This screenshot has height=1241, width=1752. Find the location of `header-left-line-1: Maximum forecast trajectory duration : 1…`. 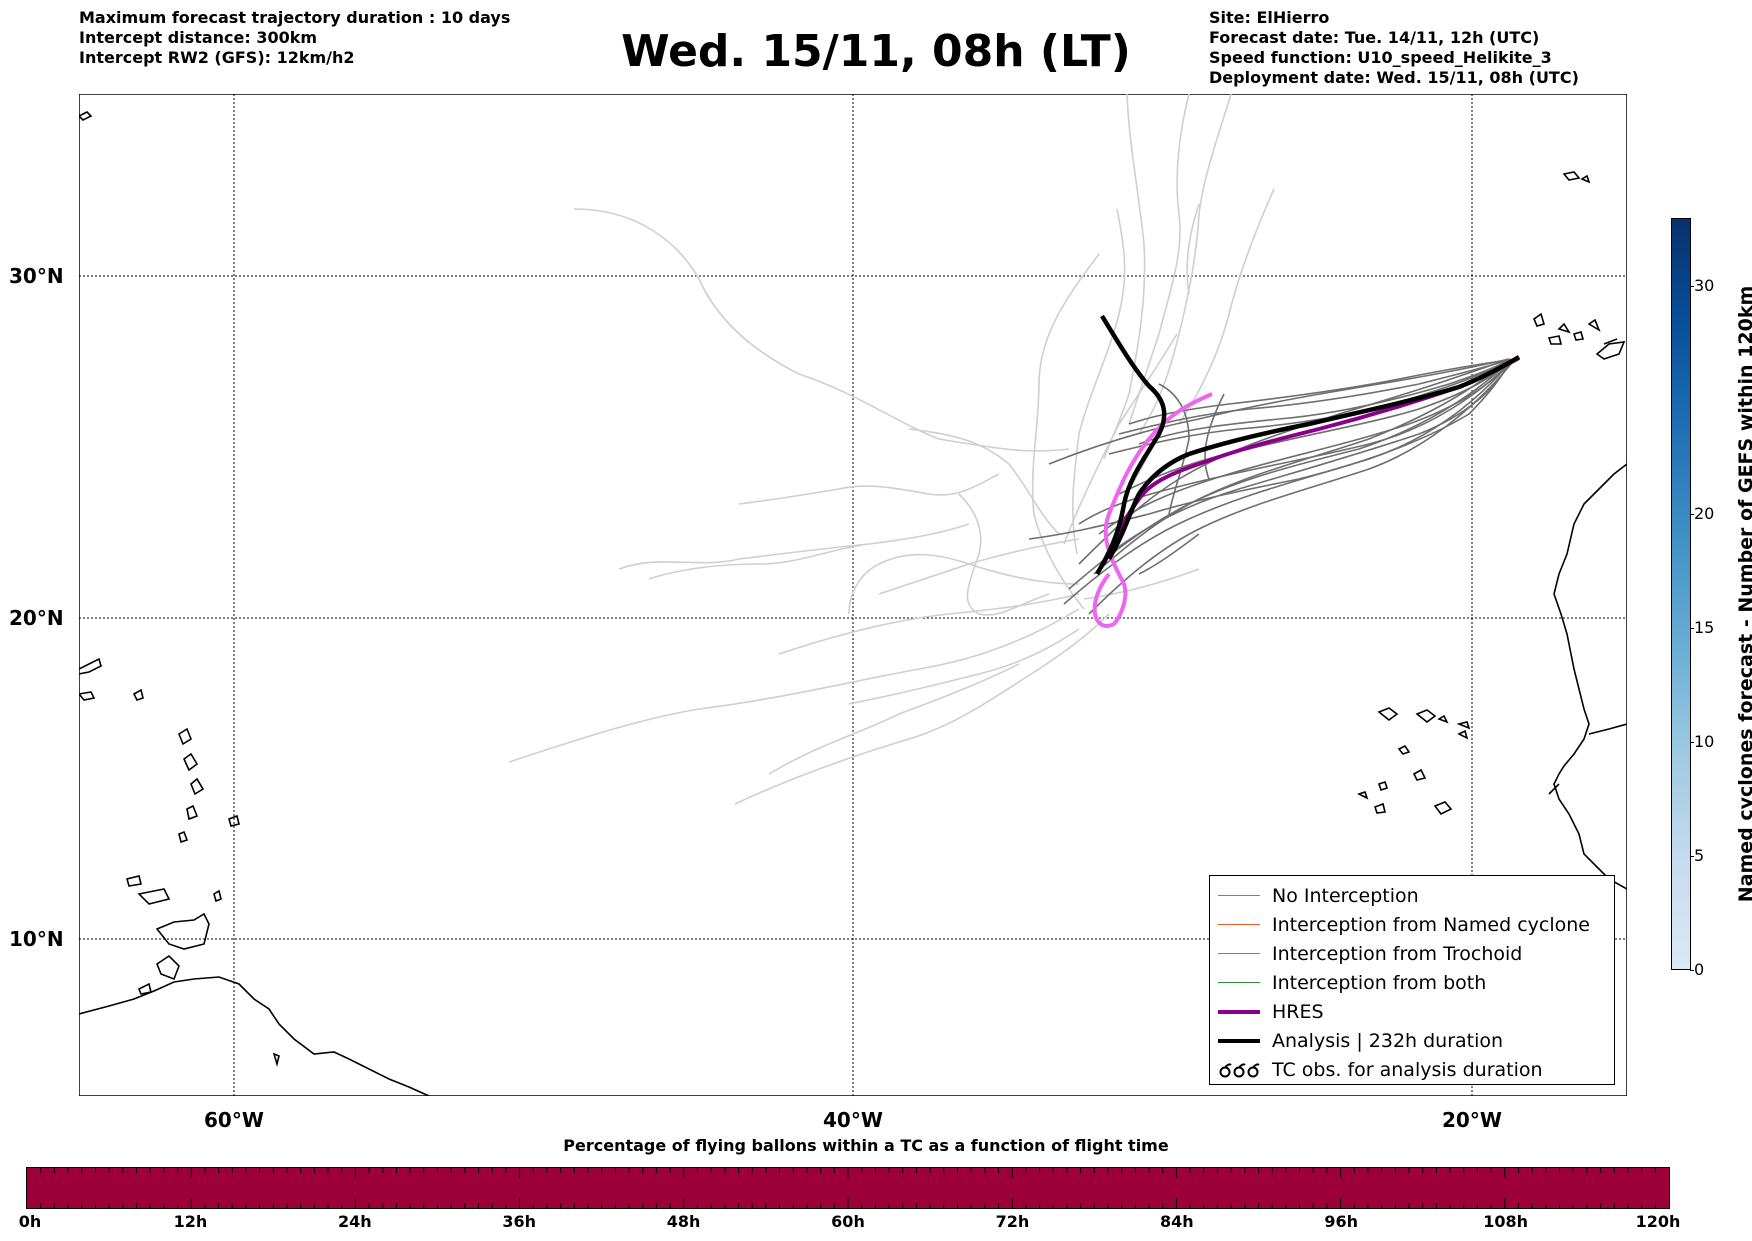

header-left-line-1: Maximum forecast trajectory duration : 1… is located at coordinates (295, 17).